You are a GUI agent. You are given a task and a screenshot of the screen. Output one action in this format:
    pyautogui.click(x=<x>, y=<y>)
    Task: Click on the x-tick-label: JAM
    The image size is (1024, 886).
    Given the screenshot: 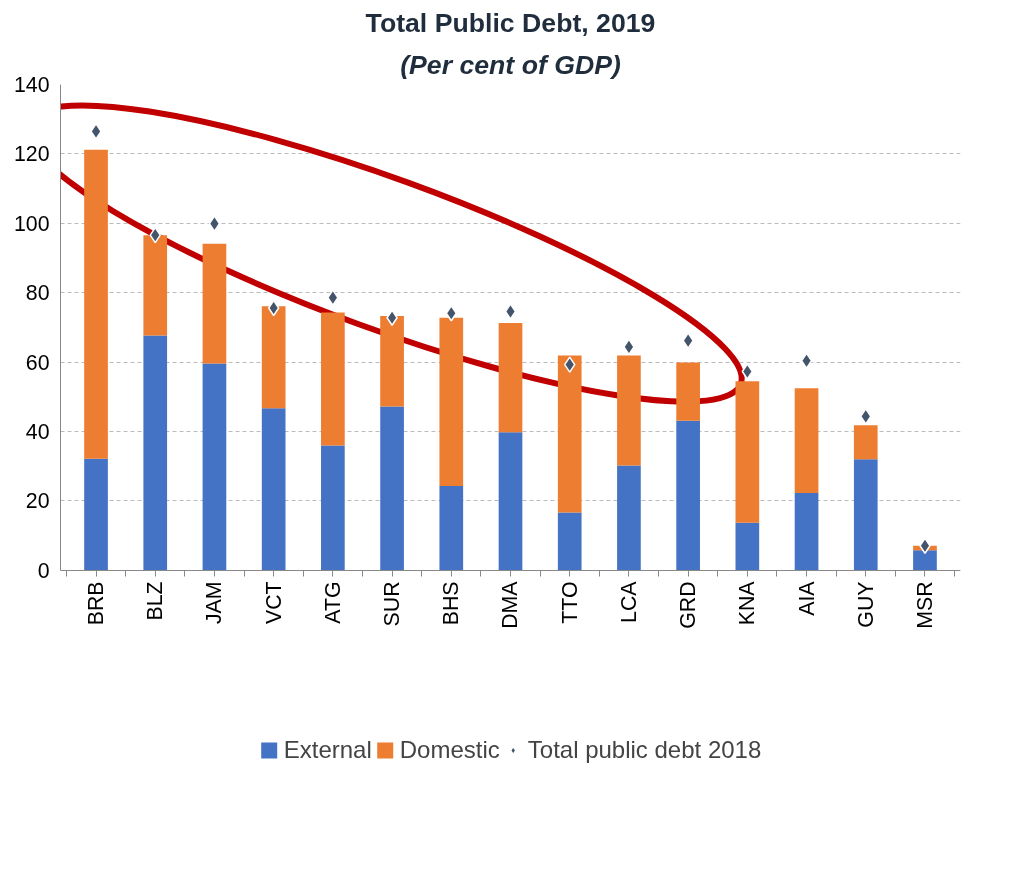 What is the action you would take?
    pyautogui.click(x=214, y=603)
    